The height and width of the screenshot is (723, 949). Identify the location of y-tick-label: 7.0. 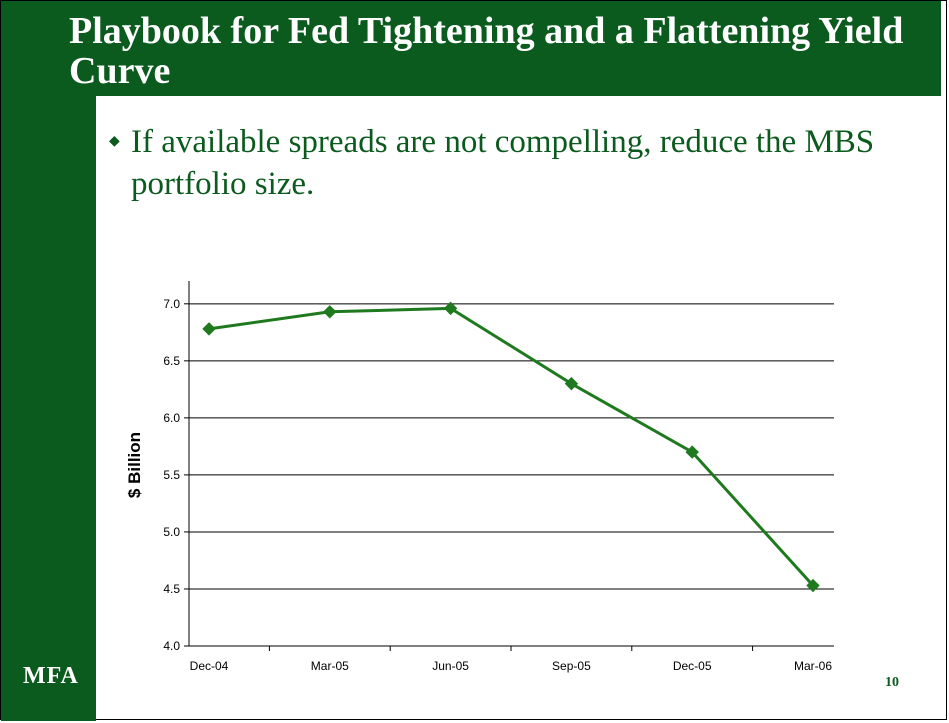
(171, 304).